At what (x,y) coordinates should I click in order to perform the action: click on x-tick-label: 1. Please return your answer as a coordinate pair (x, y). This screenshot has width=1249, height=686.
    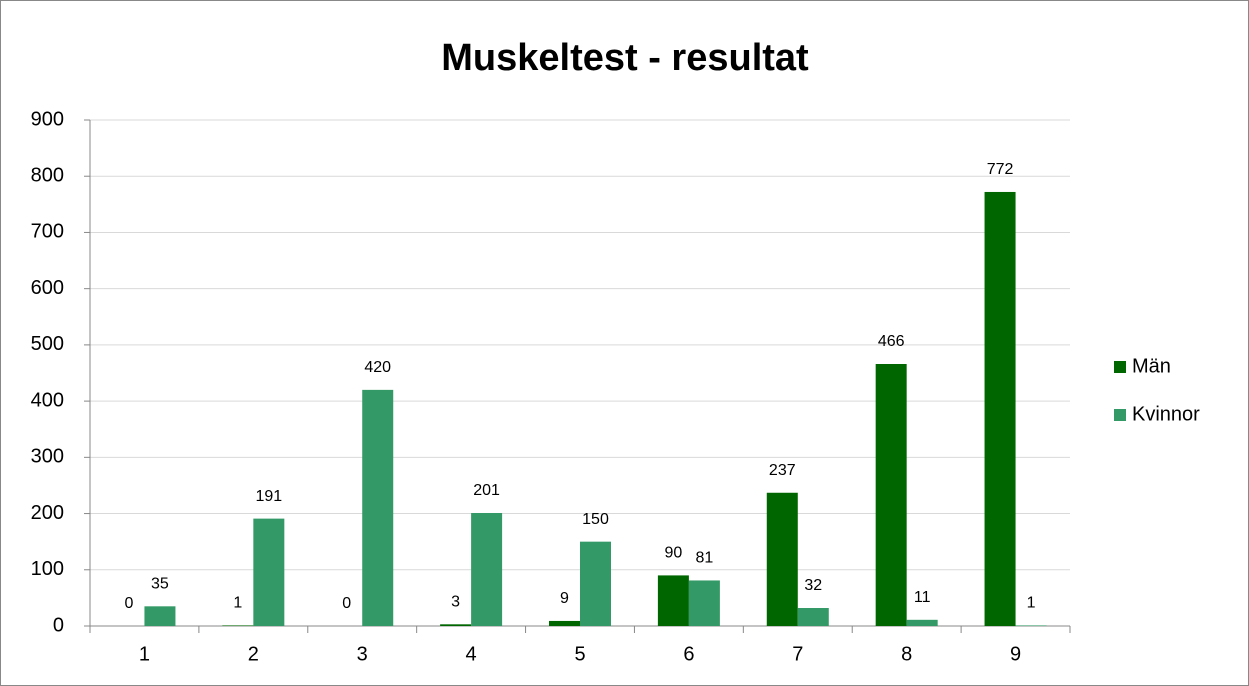
    Looking at the image, I should click on (144, 654).